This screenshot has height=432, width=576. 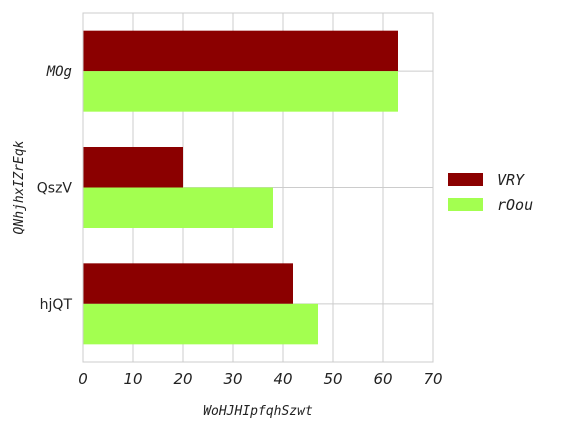 What do you see at coordinates (182, 379) in the screenshot?
I see `x-tick-label: 20` at bounding box center [182, 379].